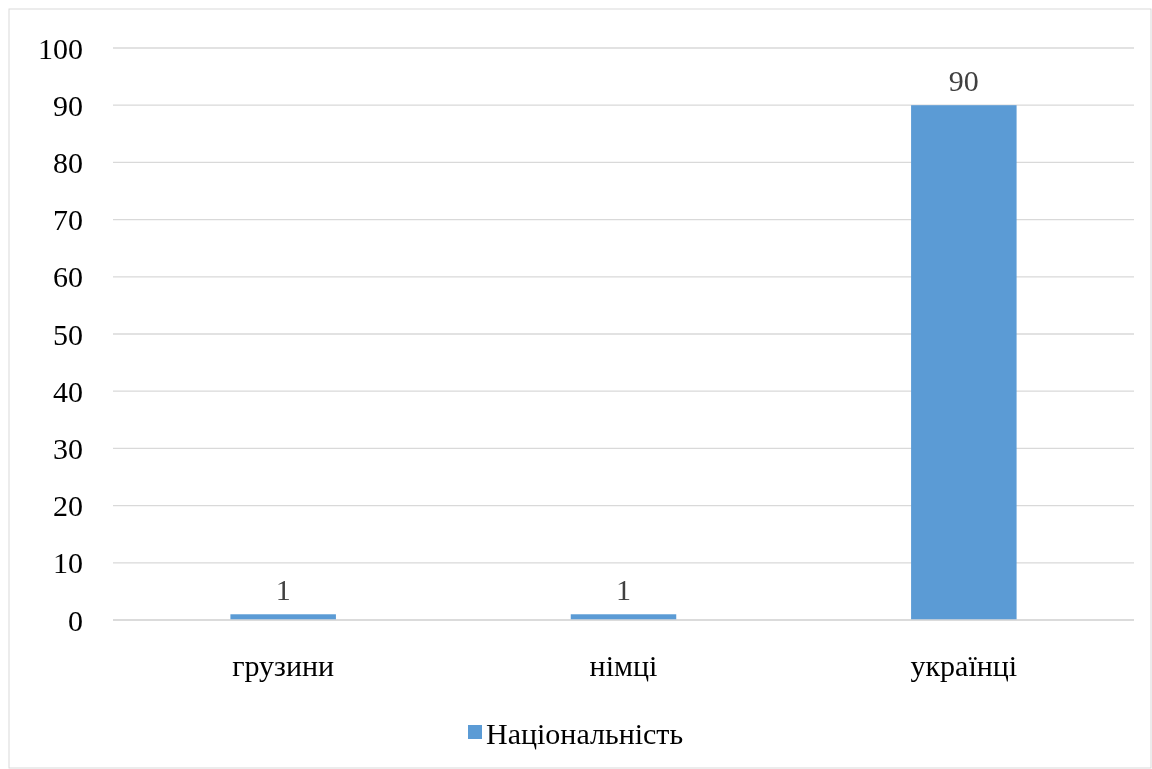 The width and height of the screenshot is (1152, 769). Describe the element at coordinates (68, 506) in the screenshot. I see `y-tick-label: 20` at that location.